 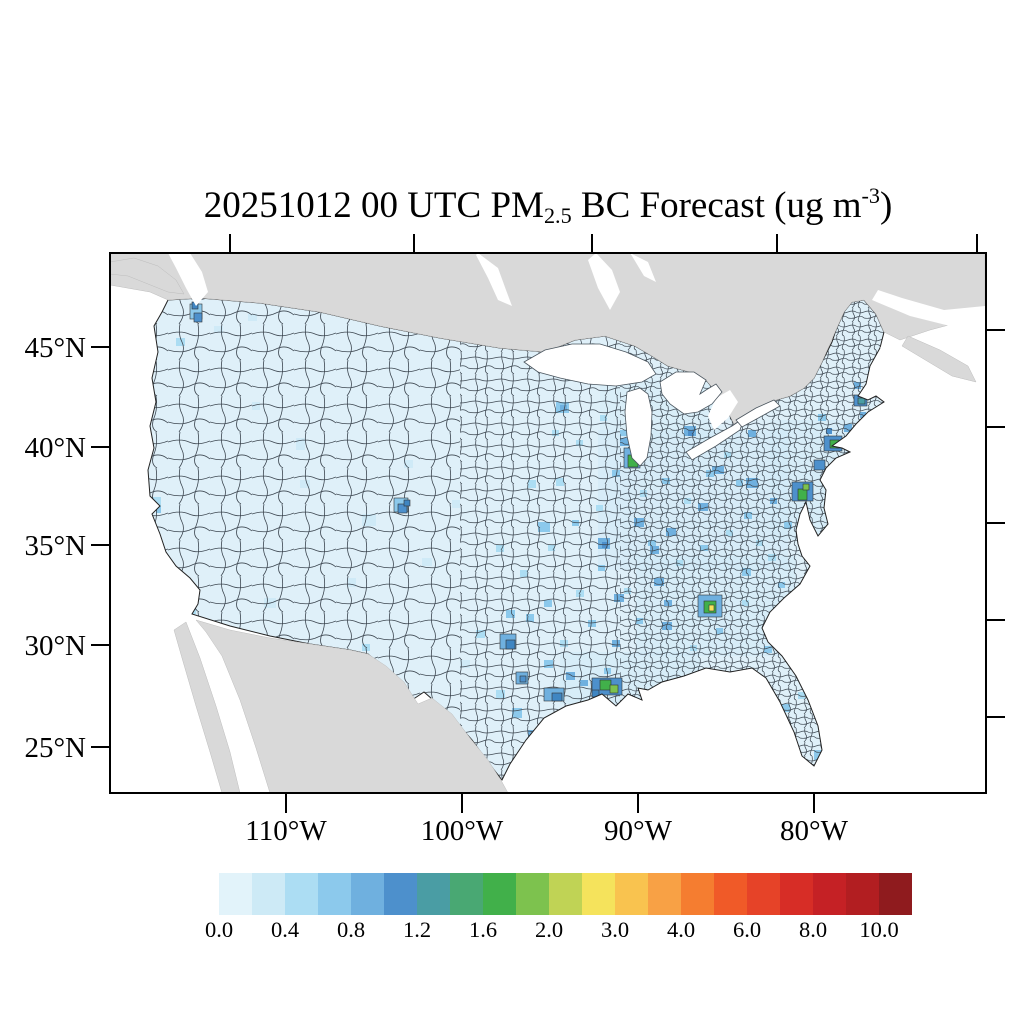 What do you see at coordinates (716, 205) in the screenshot?
I see `title-middle: BC Forecast (ug m` at bounding box center [716, 205].